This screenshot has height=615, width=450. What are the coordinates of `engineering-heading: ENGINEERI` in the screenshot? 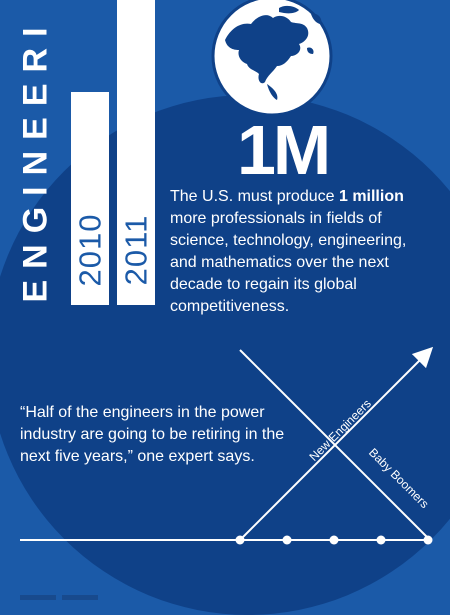 It's located at (36, 159).